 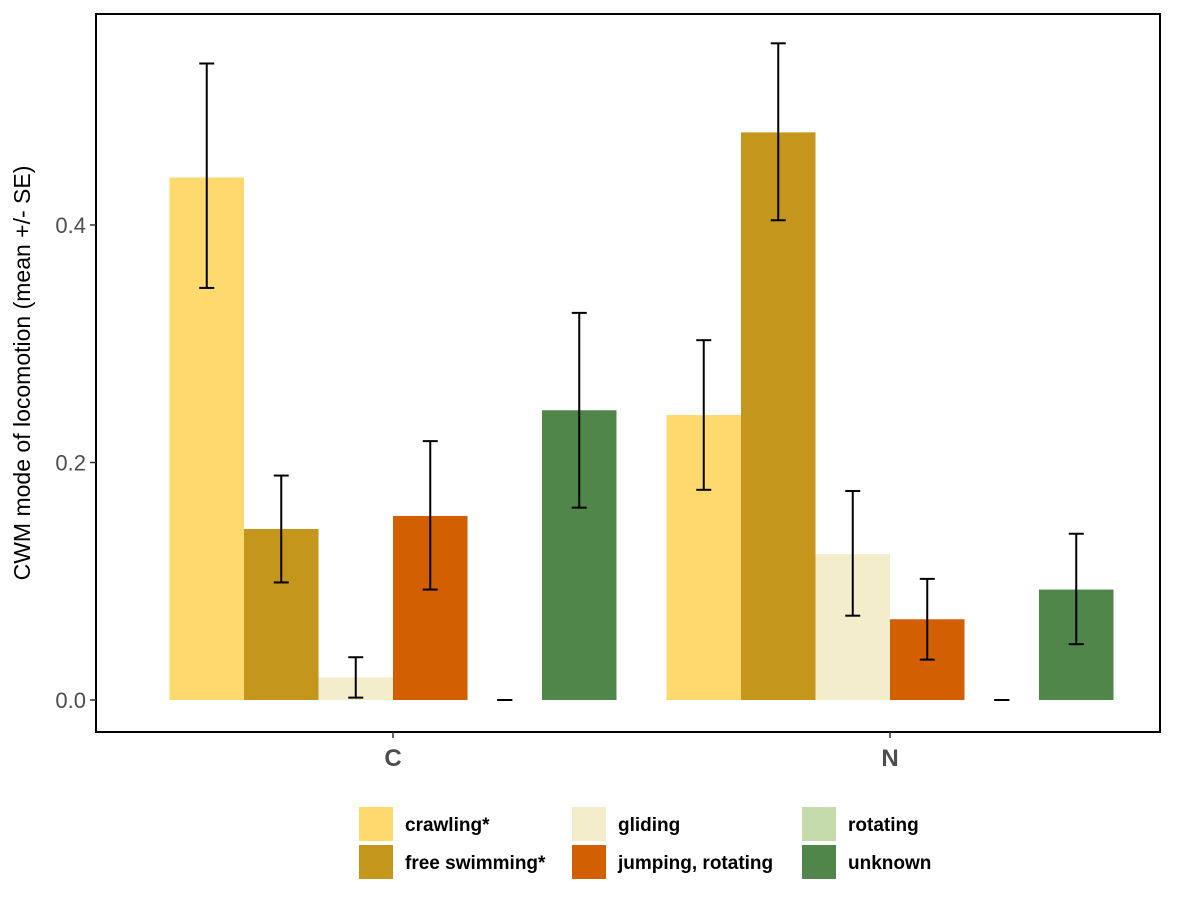 I want to click on legend-item: gliding, so click(x=626, y=824).